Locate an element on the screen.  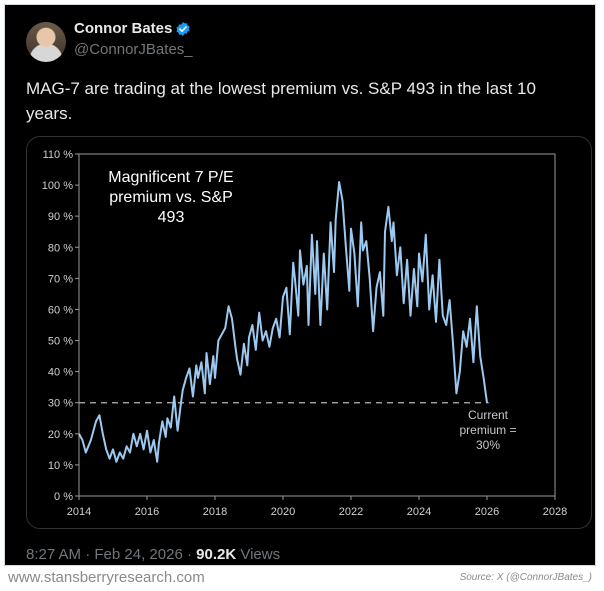
annotation-line-3: 30% is located at coordinates (488, 445).